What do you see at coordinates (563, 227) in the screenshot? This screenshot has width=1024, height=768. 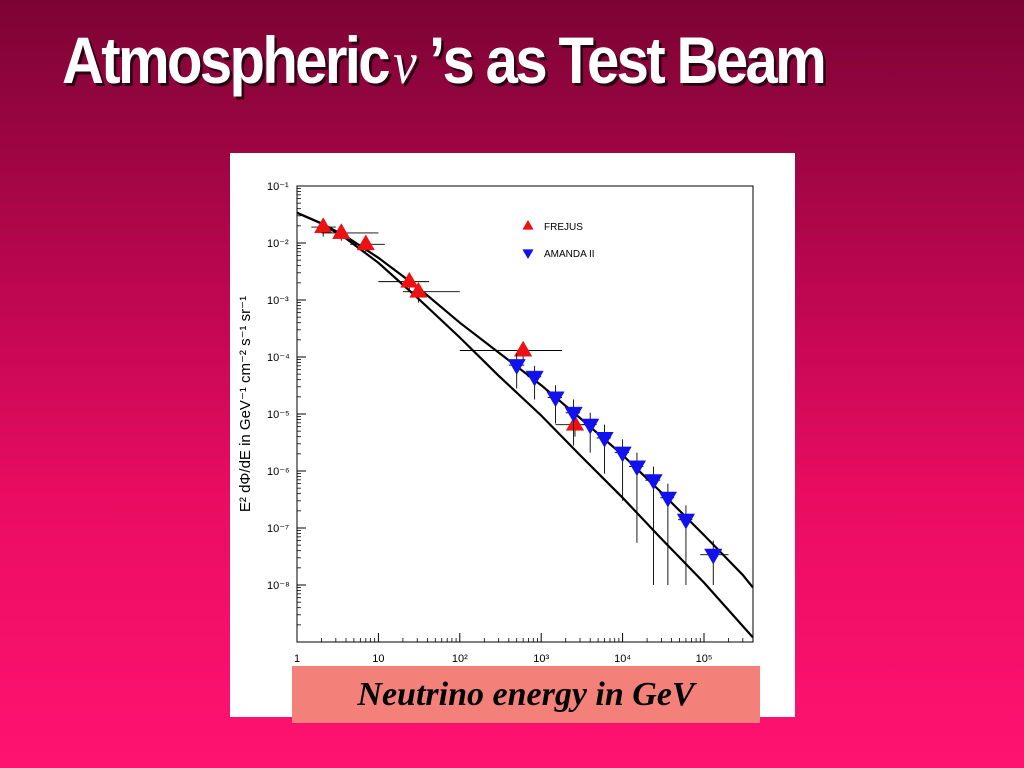 I see `legend-label: FREJUS` at bounding box center [563, 227].